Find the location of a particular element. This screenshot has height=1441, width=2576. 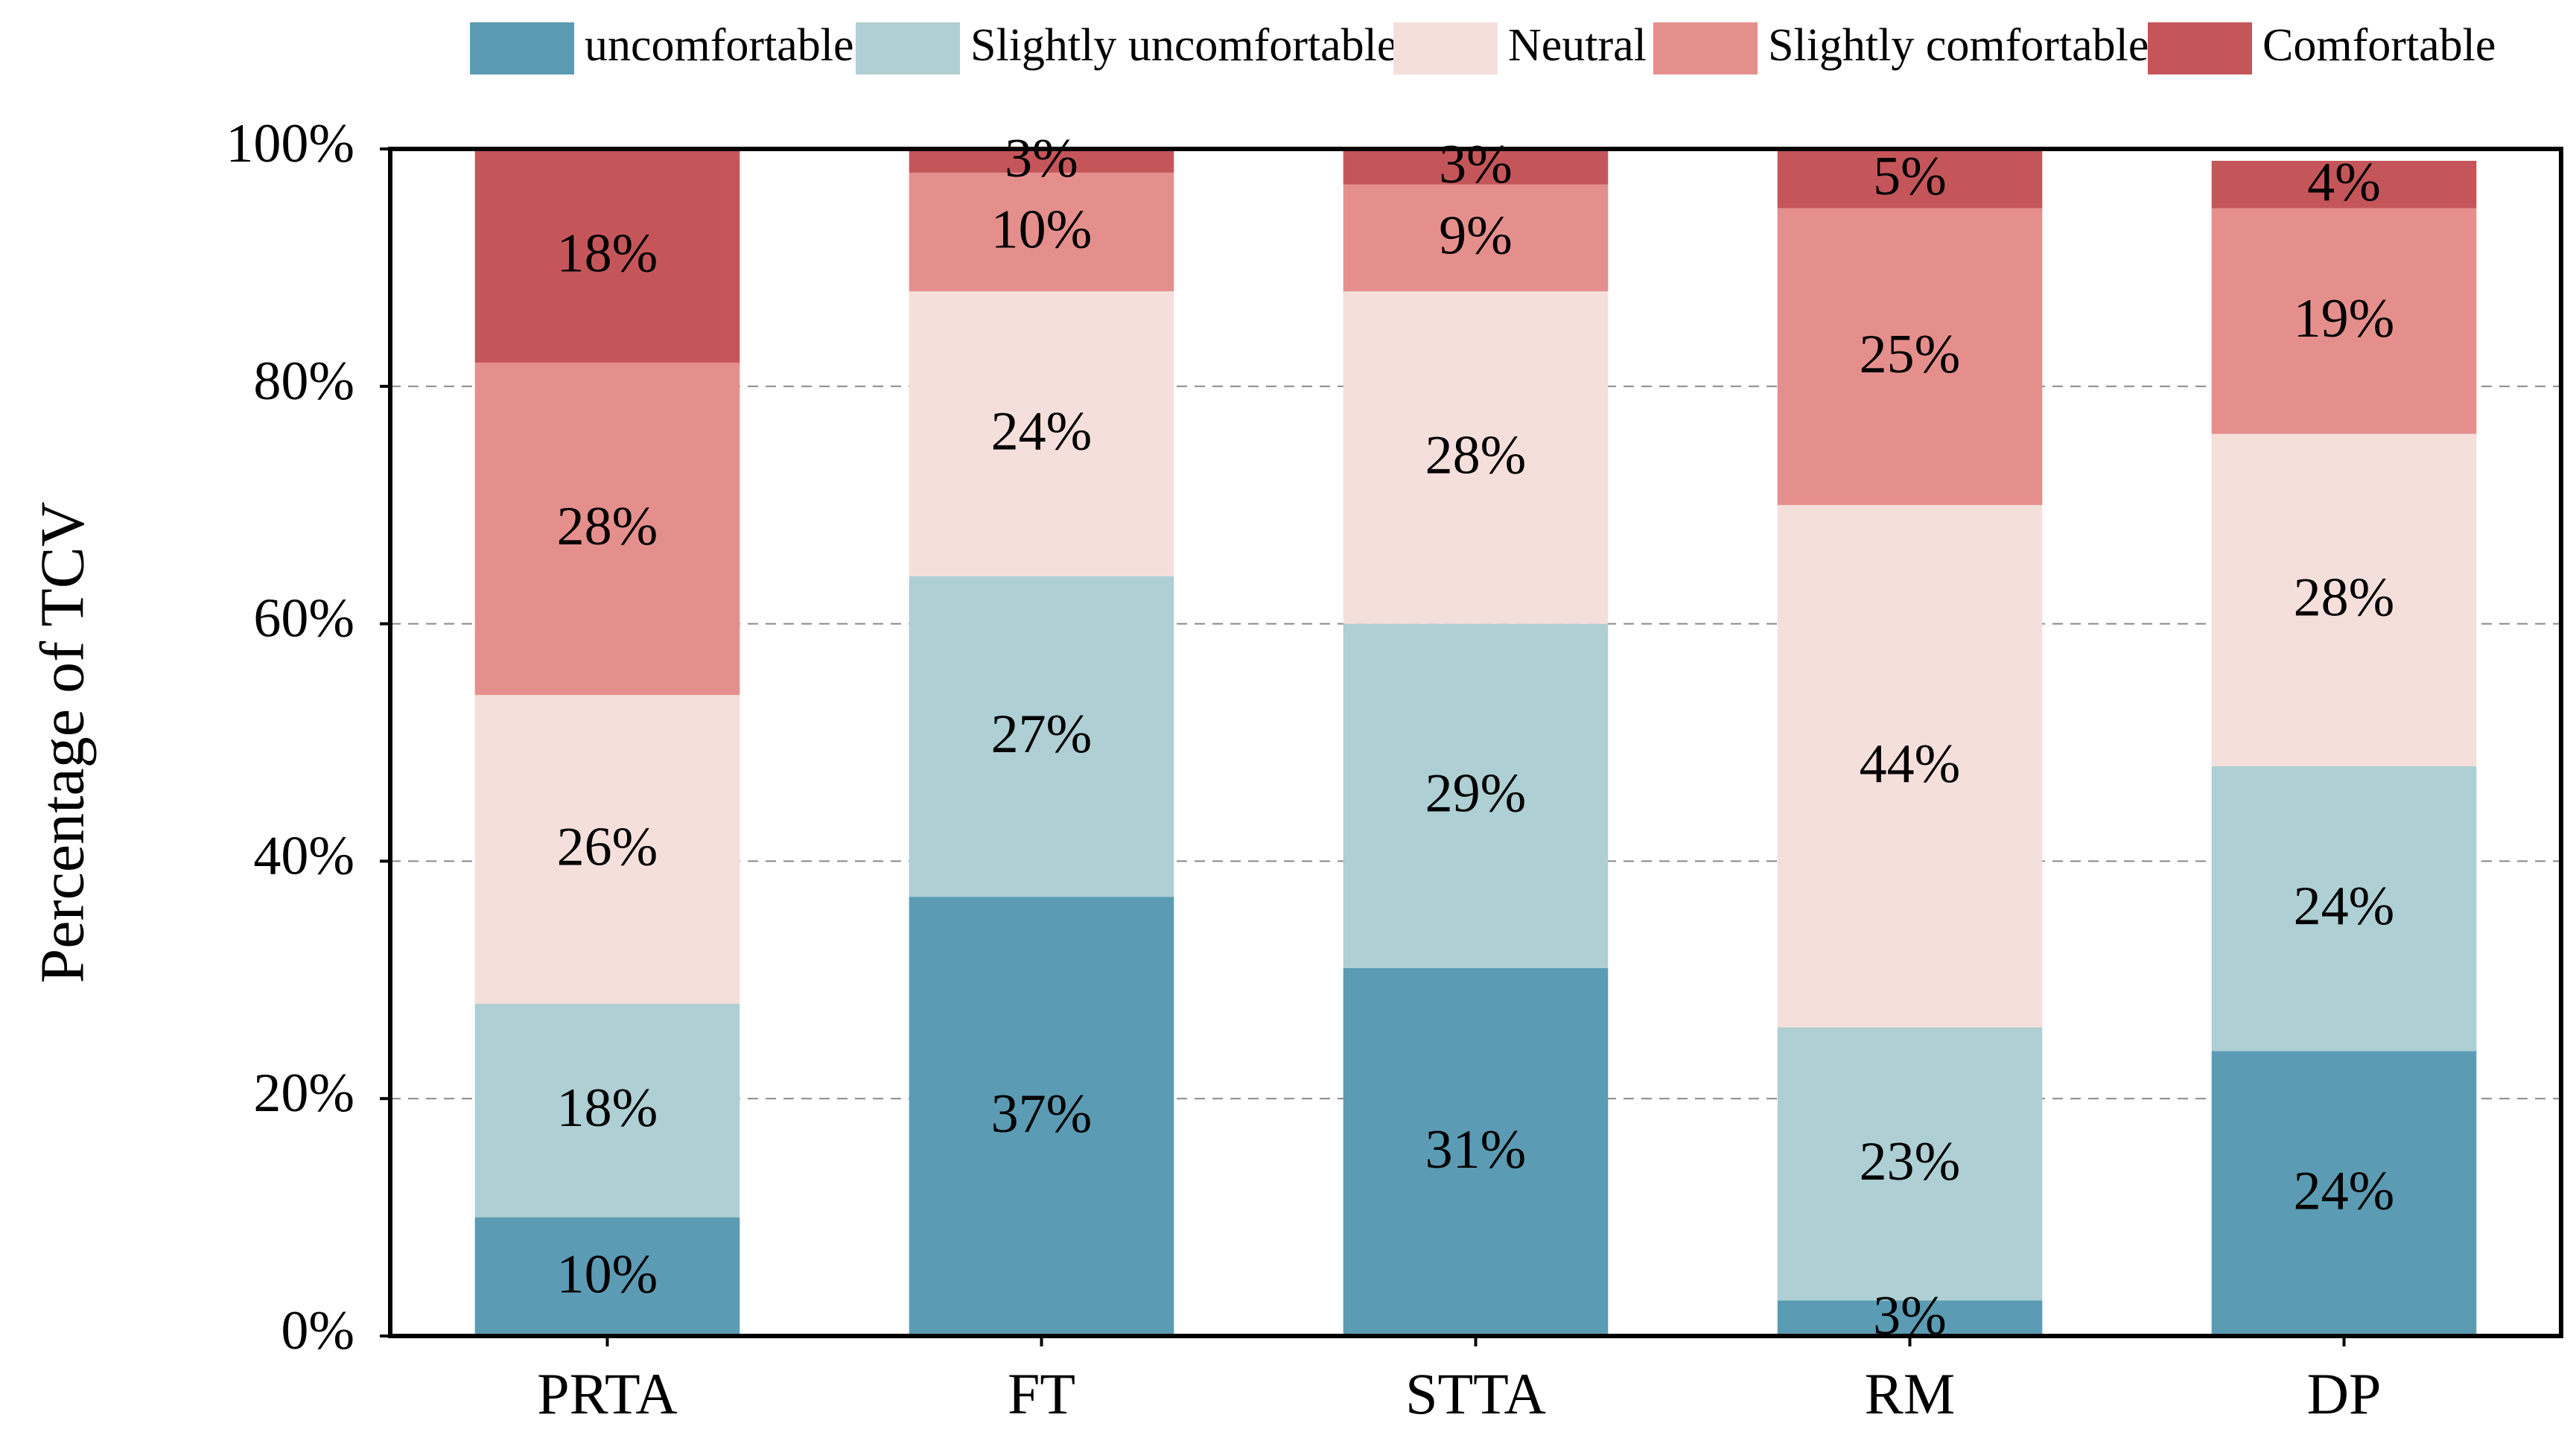

bar-segment-prta-comfortable is located at coordinates (607, 256).